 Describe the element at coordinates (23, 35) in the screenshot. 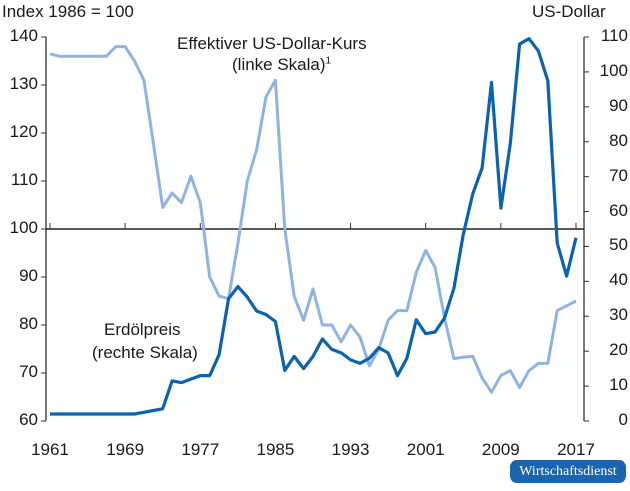

I see `left-tick-label: 140` at that location.